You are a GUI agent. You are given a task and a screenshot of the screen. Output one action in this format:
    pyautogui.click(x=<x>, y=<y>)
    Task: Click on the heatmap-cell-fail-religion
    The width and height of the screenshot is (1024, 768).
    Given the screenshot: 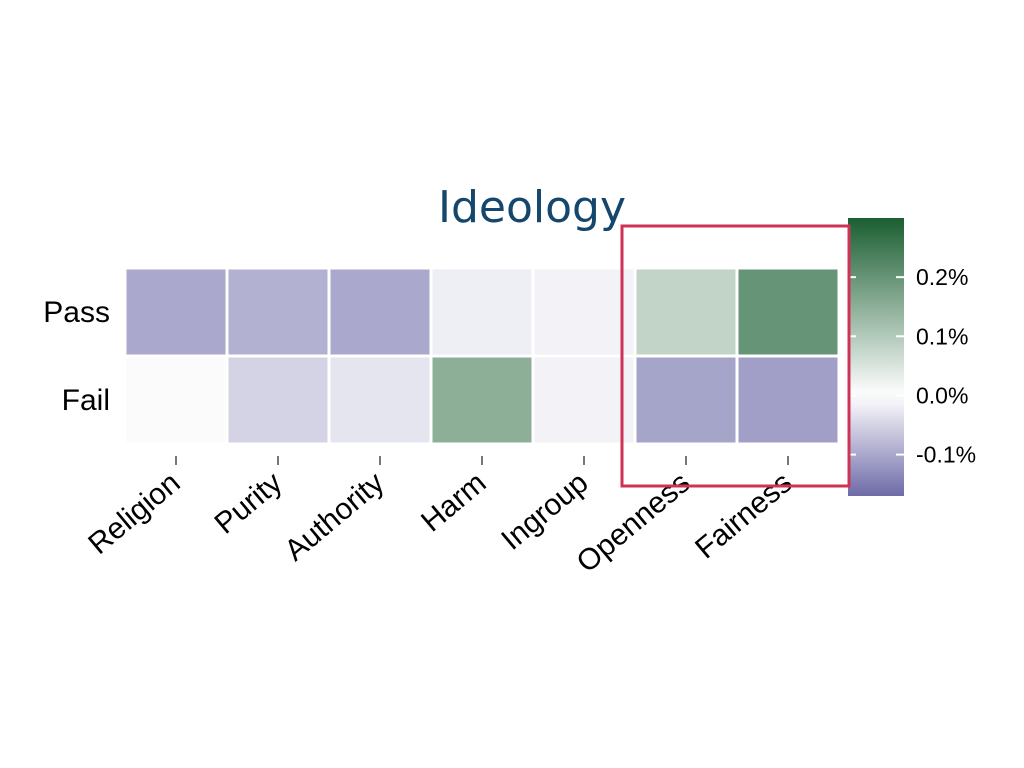 What is the action you would take?
    pyautogui.click(x=176, y=400)
    